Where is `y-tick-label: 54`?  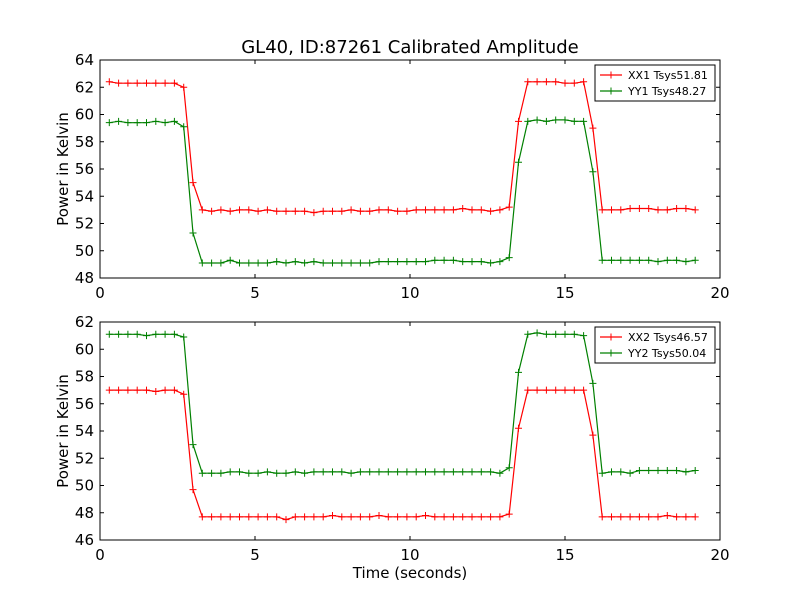 y-tick-label: 54 is located at coordinates (84, 431).